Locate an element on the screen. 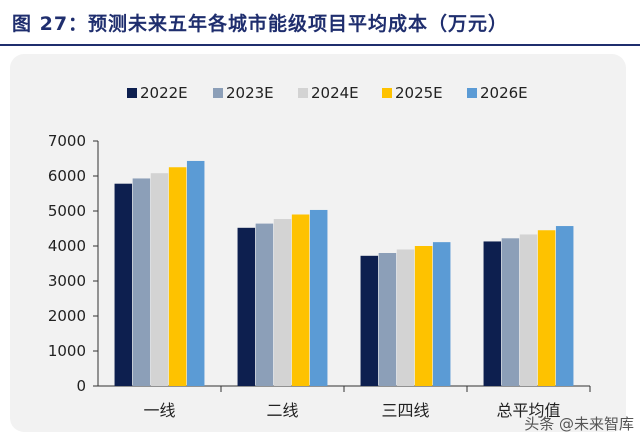 The width and height of the screenshot is (640, 440). x-tick-label: 一线 is located at coordinates (159, 410).